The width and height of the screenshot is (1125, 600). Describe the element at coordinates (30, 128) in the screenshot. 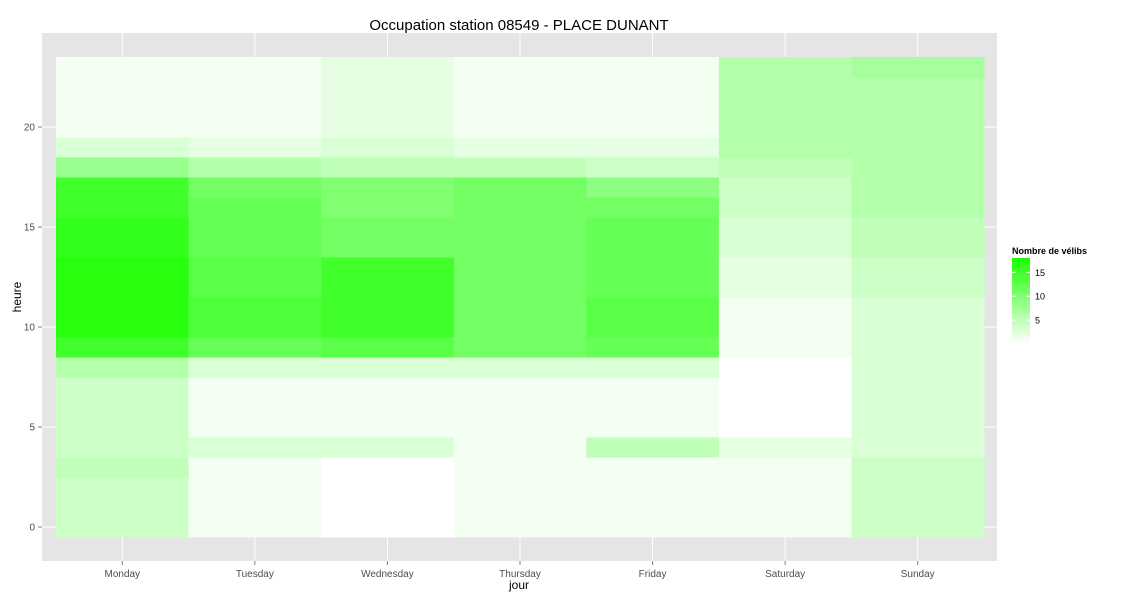

I see `y-tick-label: 20` at that location.